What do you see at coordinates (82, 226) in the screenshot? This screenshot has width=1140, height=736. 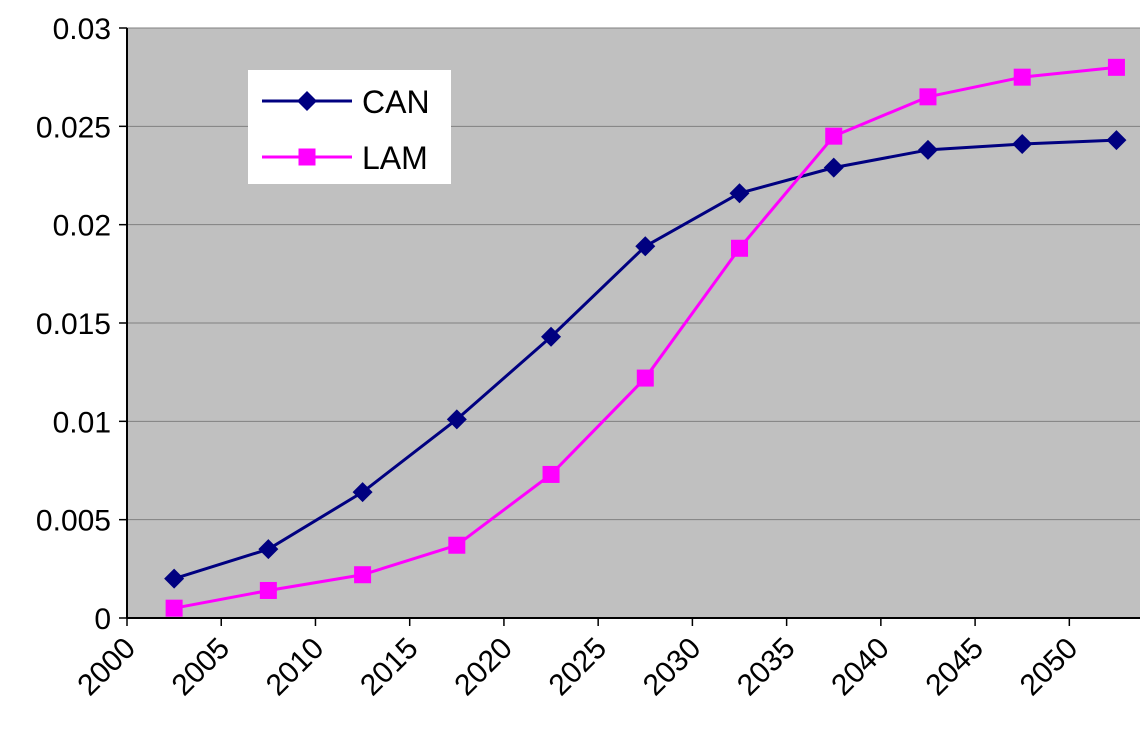 I see `y-tick-label: 0.02` at bounding box center [82, 226].